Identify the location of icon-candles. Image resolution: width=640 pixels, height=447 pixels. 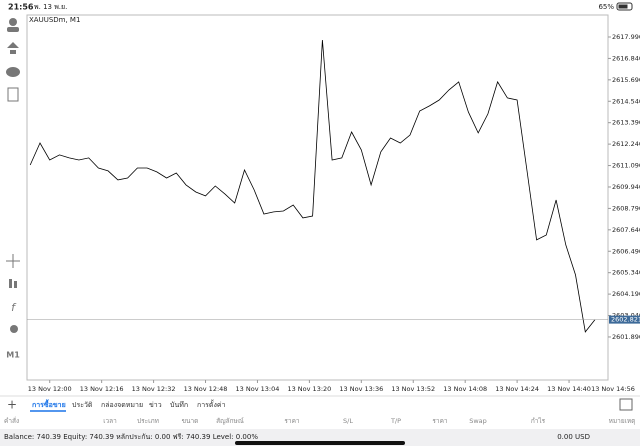
(10, 283).